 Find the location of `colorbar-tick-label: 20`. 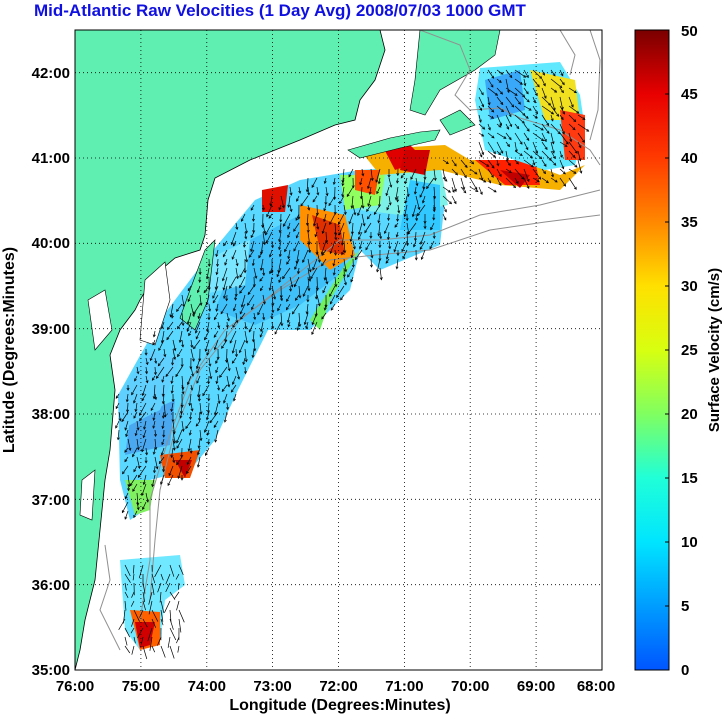

colorbar-tick-label: 20 is located at coordinates (689, 414).